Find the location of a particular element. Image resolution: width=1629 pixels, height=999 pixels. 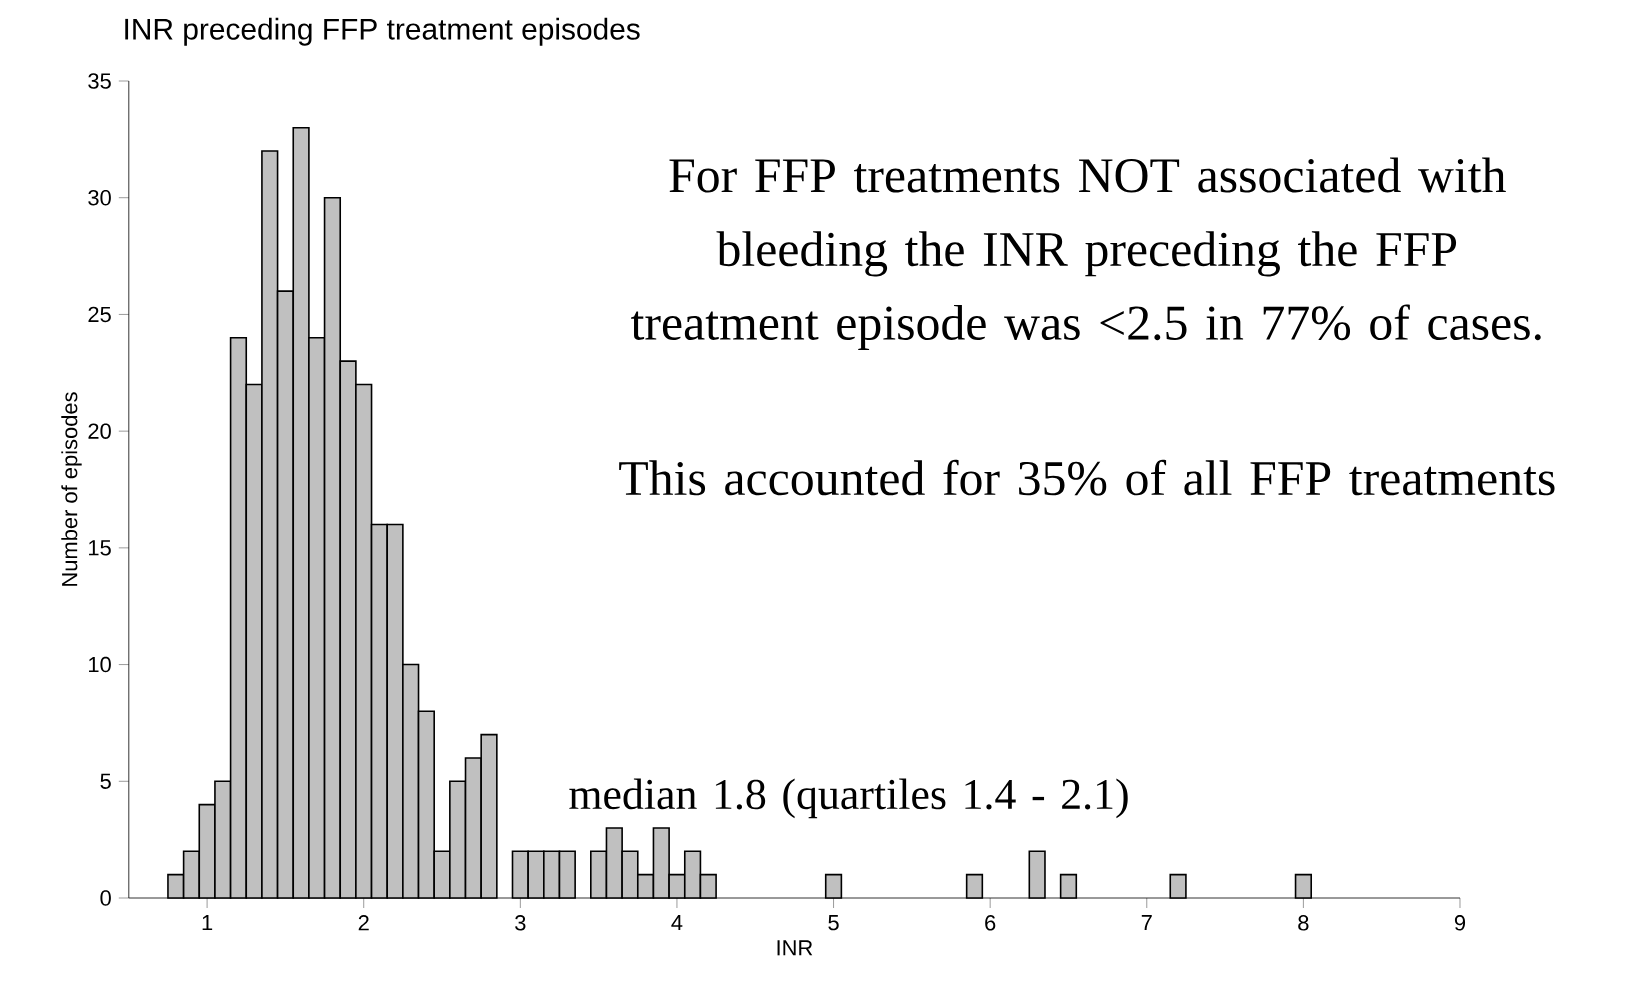

y-tick-label: 25 is located at coordinates (99, 314).